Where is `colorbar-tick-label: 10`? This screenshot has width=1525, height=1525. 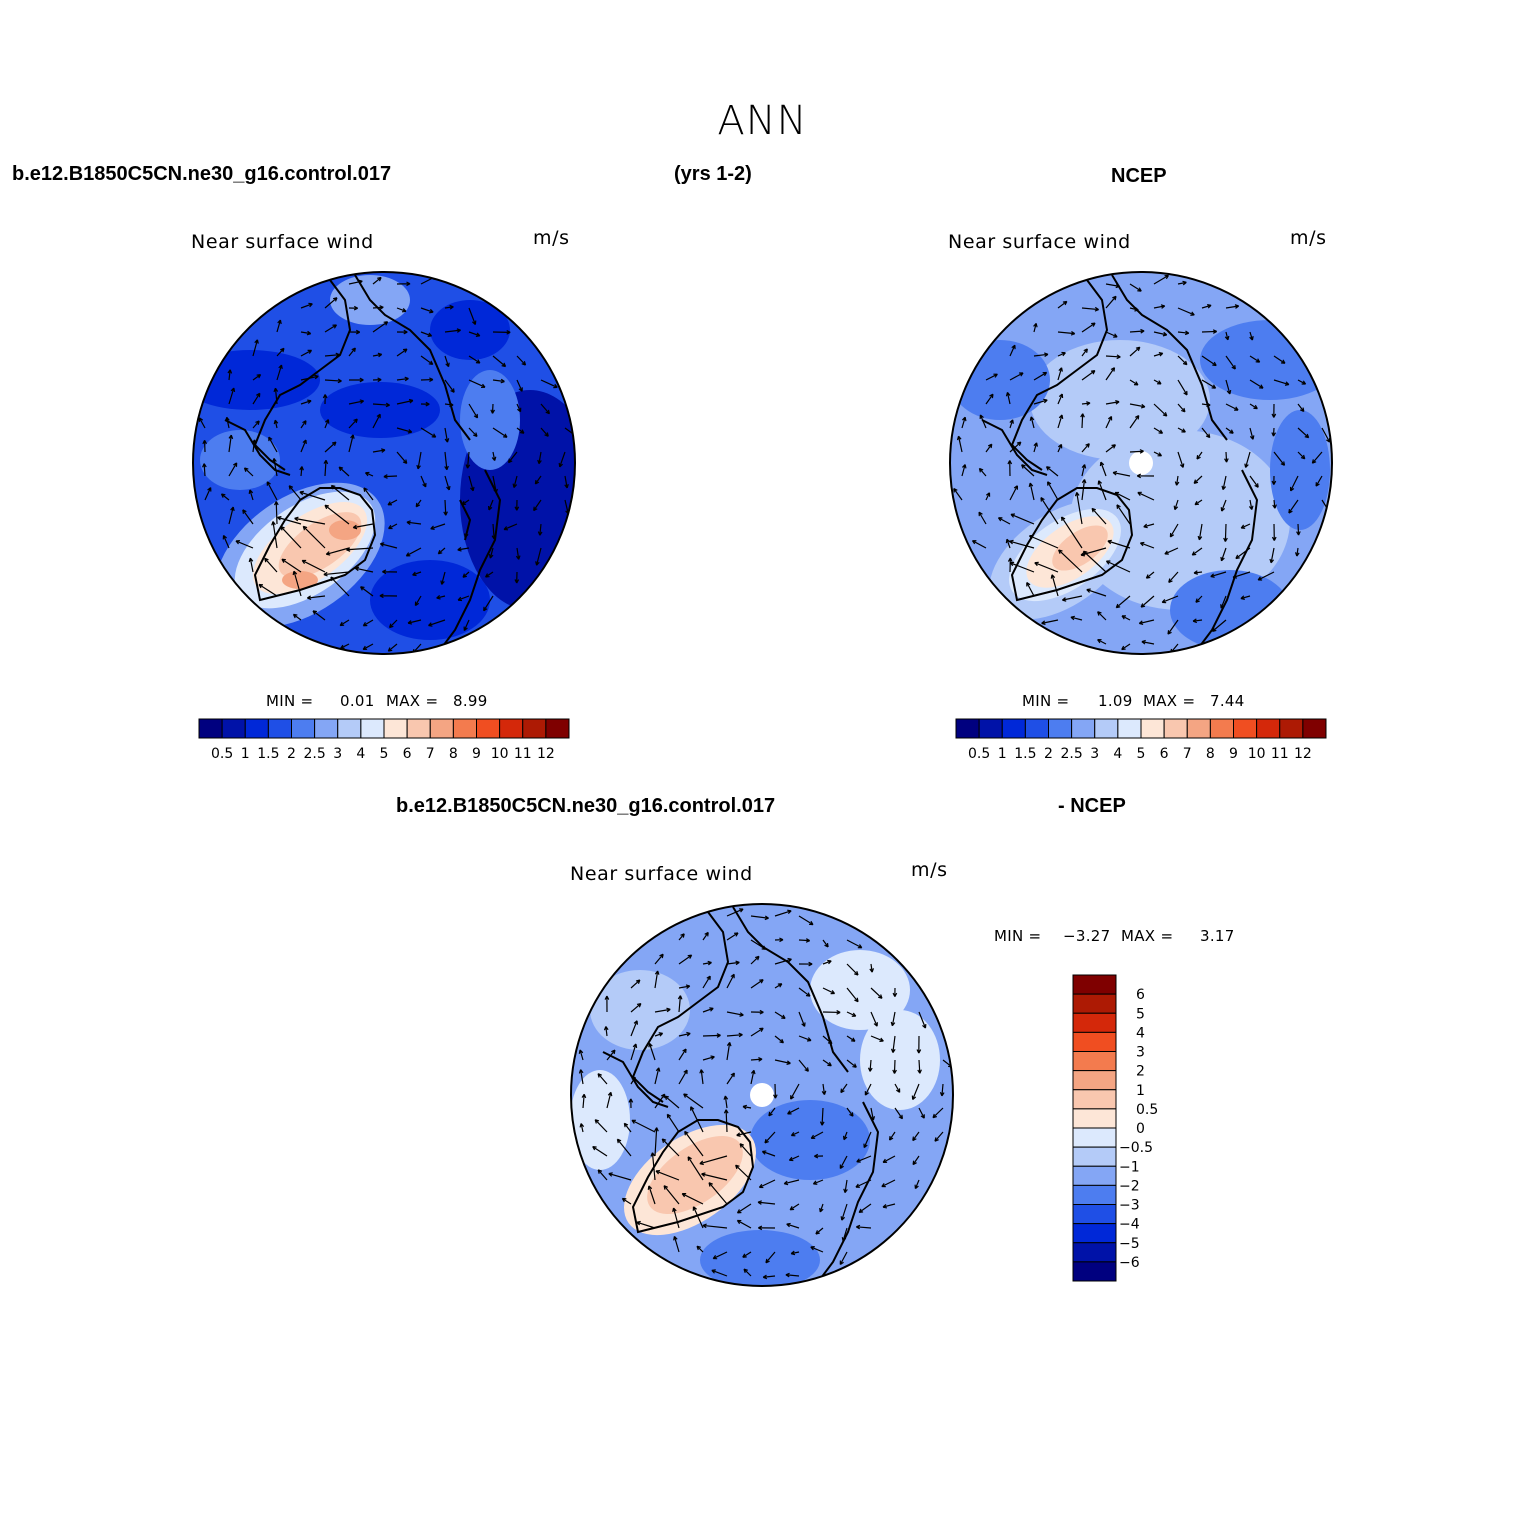 colorbar-tick-label: 10 is located at coordinates (500, 754).